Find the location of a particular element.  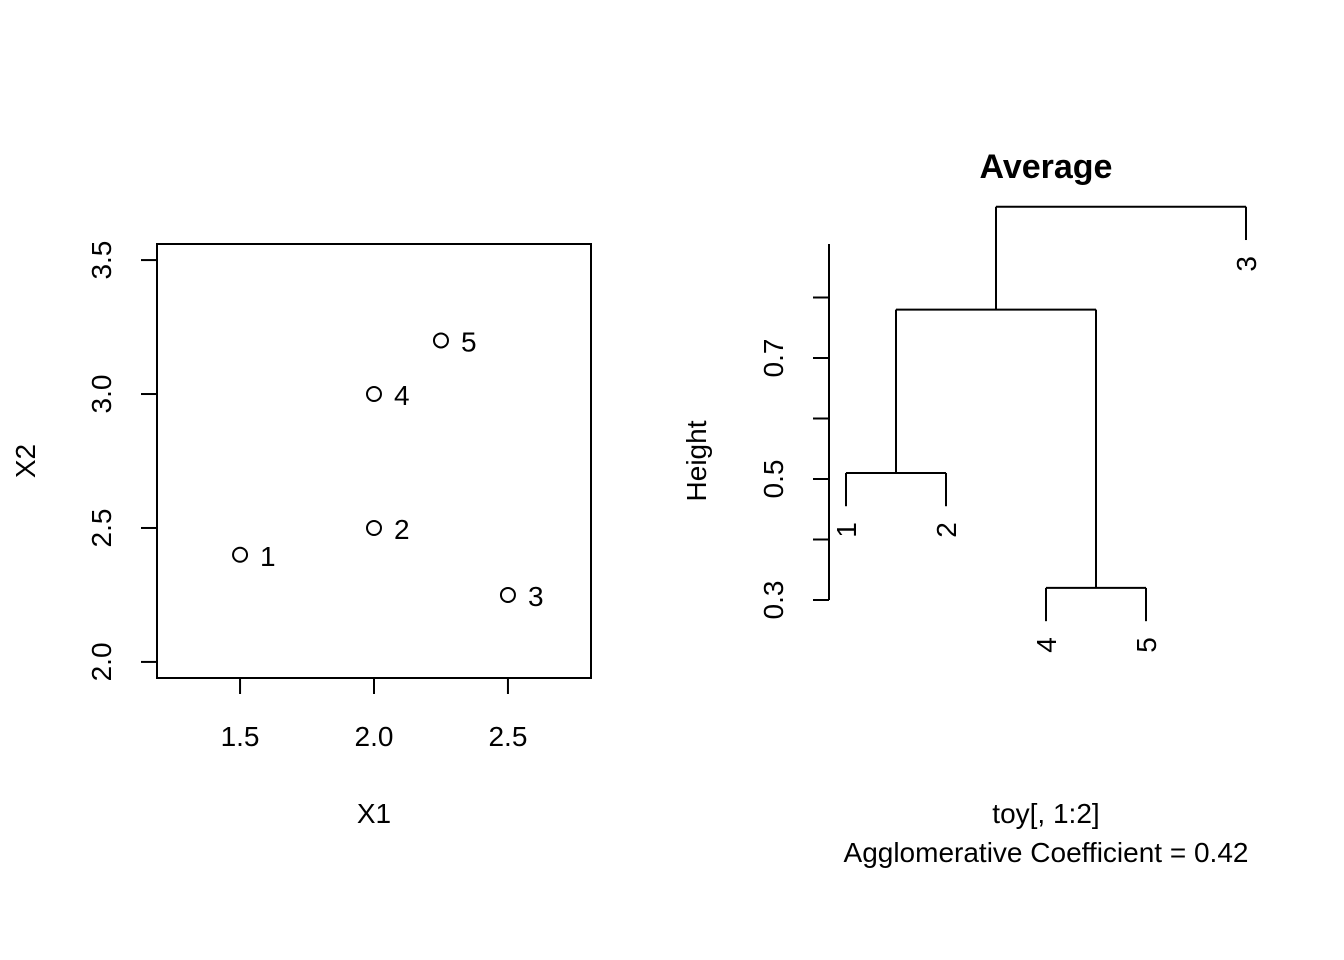

y-axis: 2.0 2.5 3.0 3.5 is located at coordinates (122, 461).